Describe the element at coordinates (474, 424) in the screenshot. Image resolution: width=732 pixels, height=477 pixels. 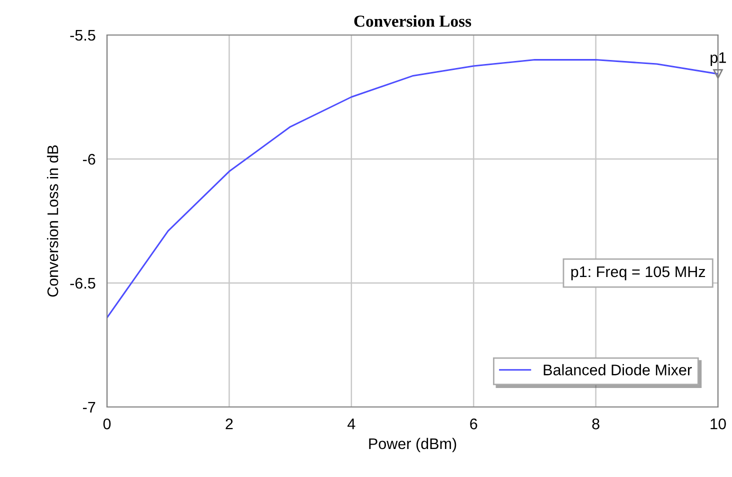
I see `x-tick-label: 6` at that location.